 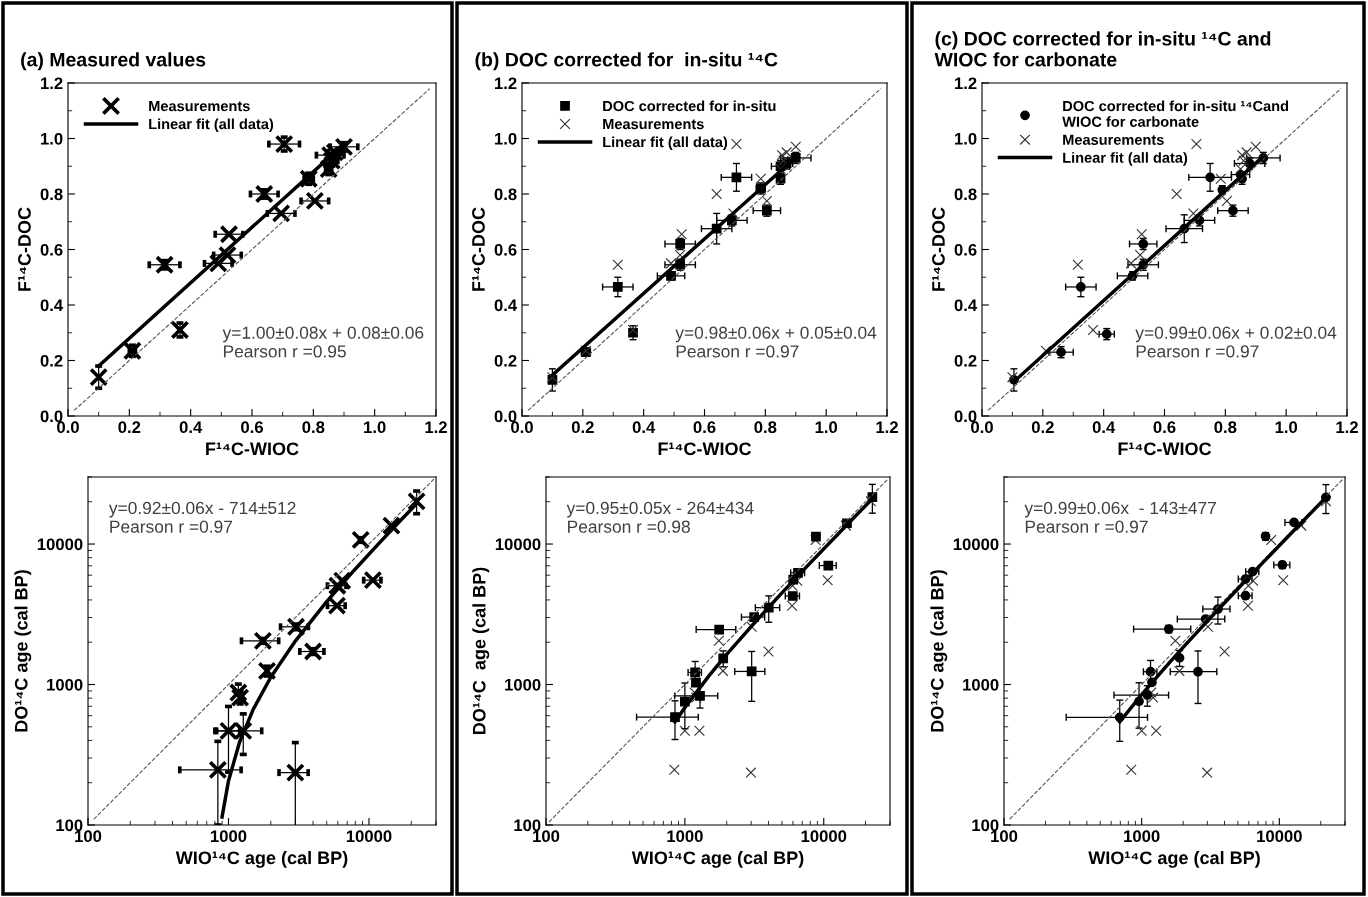 What do you see at coordinates (284, 351) in the screenshot?
I see `annotation: Pearson r =0.95` at bounding box center [284, 351].